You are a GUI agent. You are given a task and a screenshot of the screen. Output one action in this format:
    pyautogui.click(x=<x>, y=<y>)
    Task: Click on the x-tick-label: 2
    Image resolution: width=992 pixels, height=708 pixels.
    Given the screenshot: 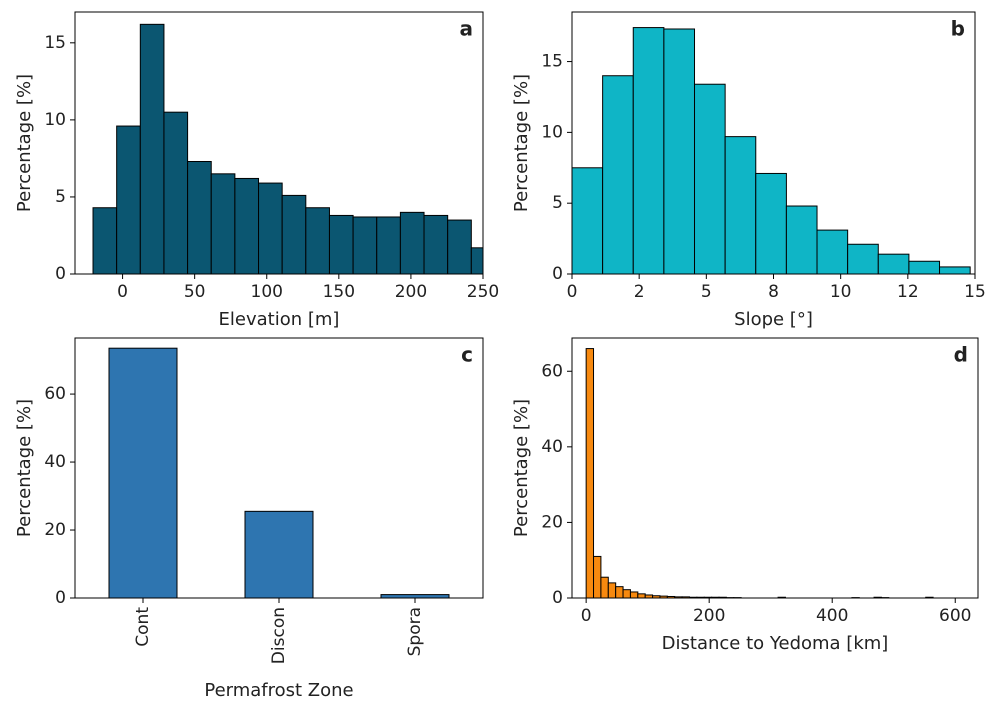 What is the action you would take?
    pyautogui.click(x=639, y=292)
    